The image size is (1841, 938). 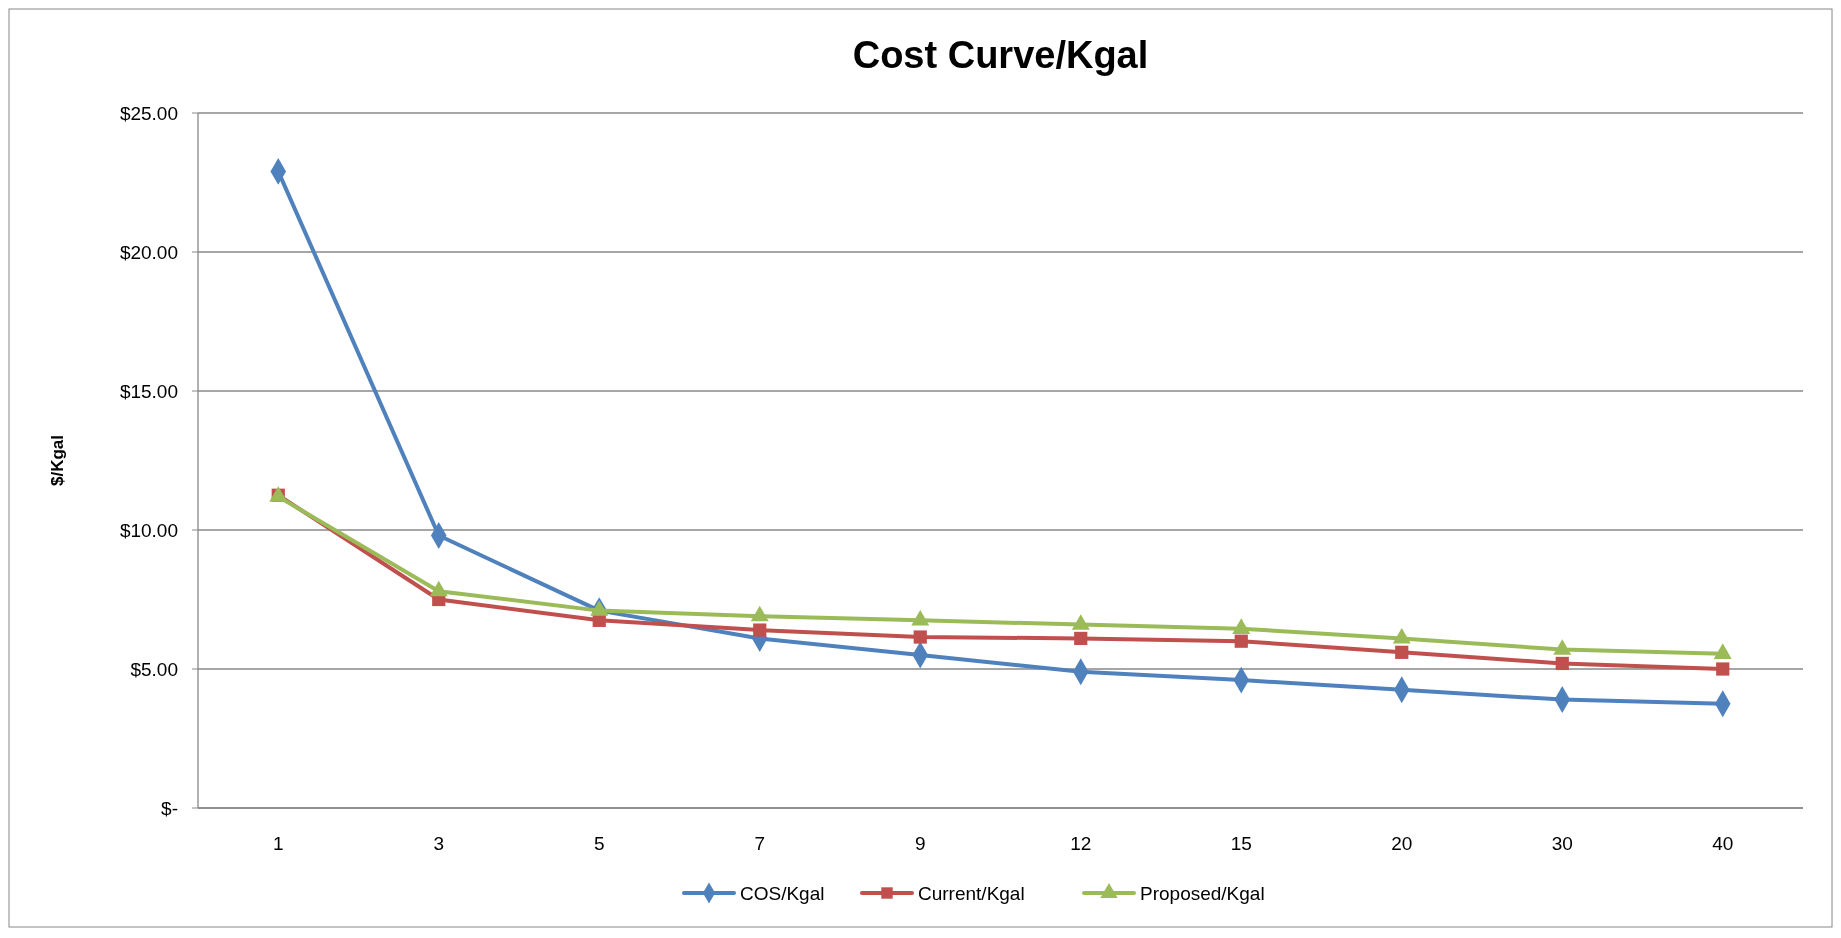 I want to click on x-tick-label: 20, so click(x=1402, y=843).